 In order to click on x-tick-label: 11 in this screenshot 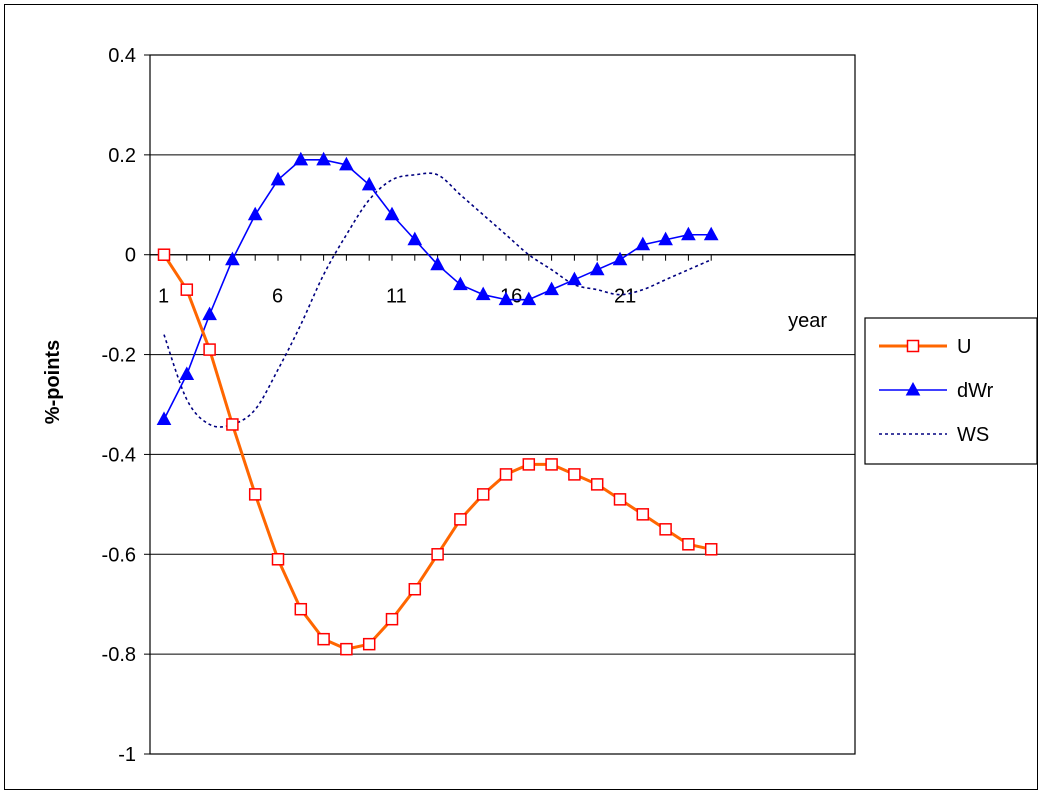, I will do `click(396, 297)`.